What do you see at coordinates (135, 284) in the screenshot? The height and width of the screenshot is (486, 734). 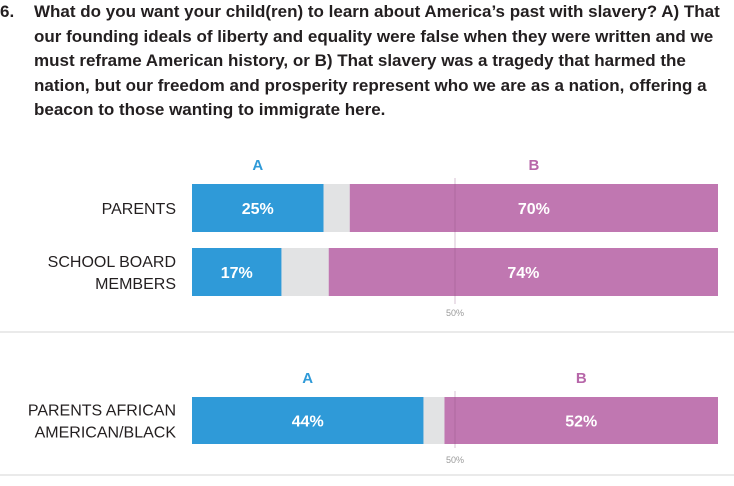 I see `category-label: MEMBERS` at bounding box center [135, 284].